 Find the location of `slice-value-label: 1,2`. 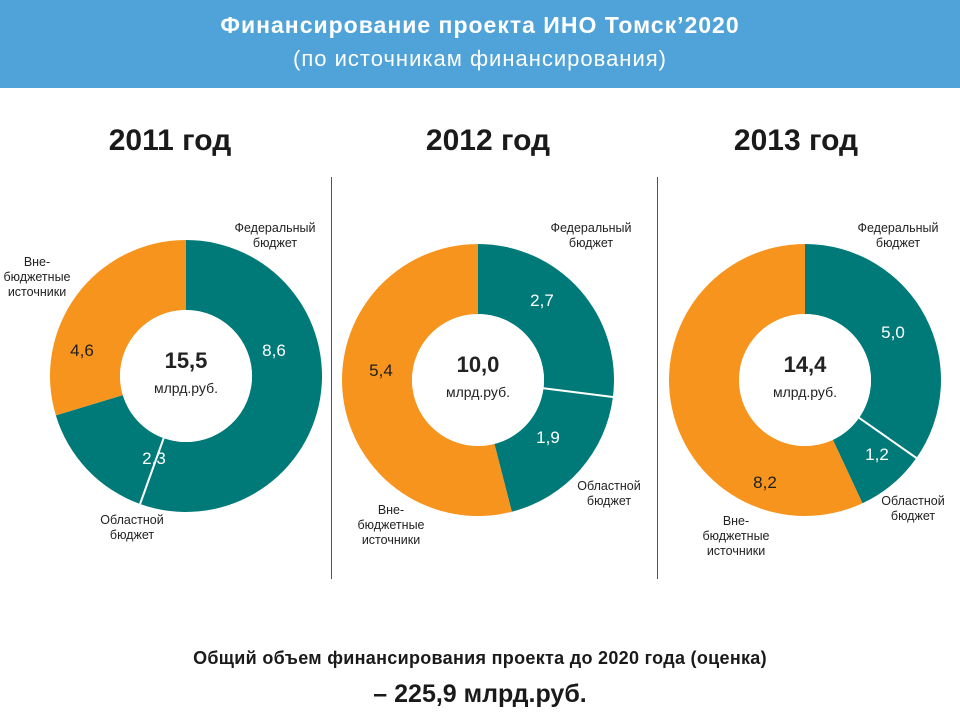

slice-value-label: 1,2 is located at coordinates (877, 454).